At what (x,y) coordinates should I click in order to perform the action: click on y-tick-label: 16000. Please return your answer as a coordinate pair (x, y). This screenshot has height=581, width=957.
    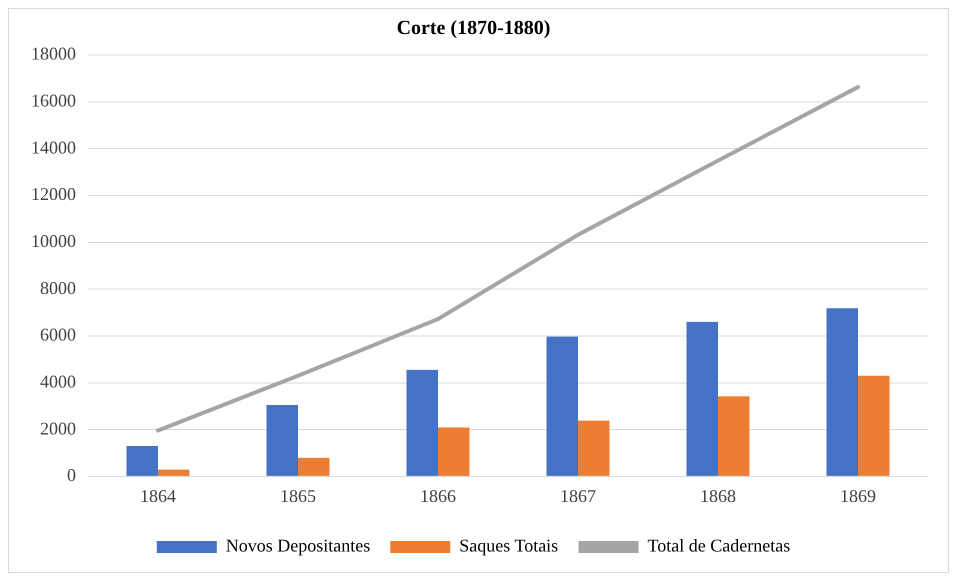
    Looking at the image, I should click on (53, 100).